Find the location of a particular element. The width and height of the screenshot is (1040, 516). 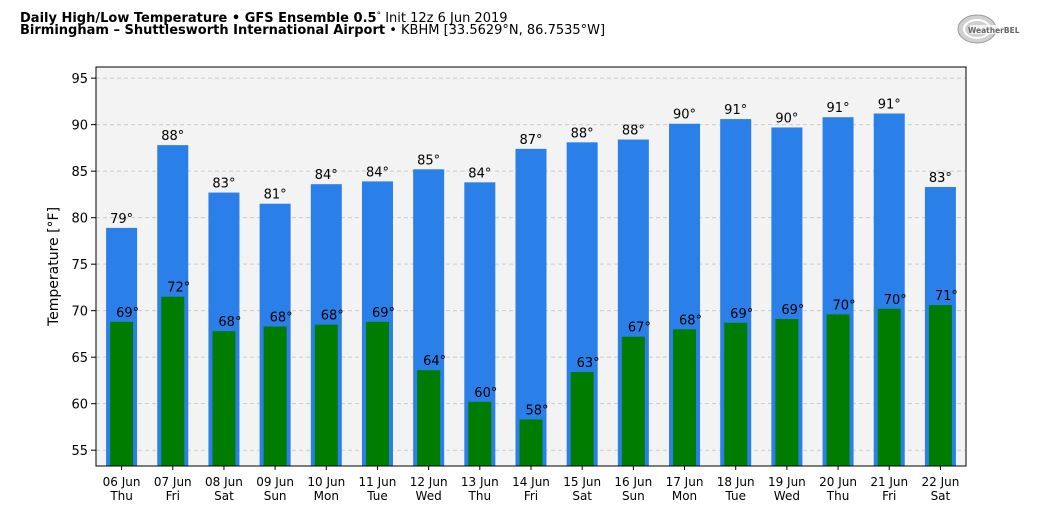

x-tick-date: 22 Jun is located at coordinates (940, 482).